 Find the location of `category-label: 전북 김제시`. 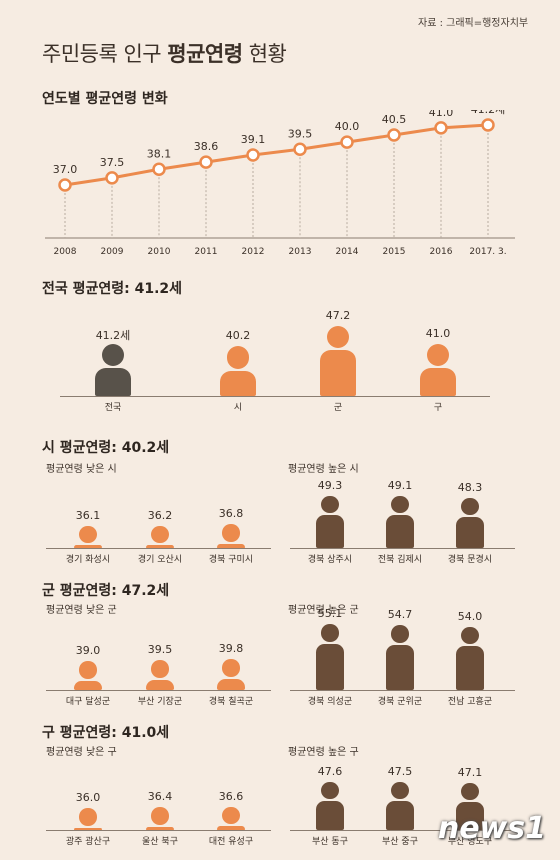

category-label: 전북 김제시 is located at coordinates (400, 560).